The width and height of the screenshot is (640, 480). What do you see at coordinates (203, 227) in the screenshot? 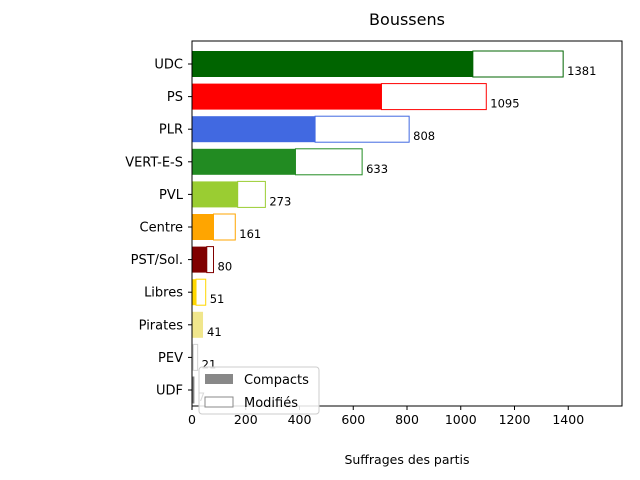
I see `bar-compacts-centre` at bounding box center [203, 227].